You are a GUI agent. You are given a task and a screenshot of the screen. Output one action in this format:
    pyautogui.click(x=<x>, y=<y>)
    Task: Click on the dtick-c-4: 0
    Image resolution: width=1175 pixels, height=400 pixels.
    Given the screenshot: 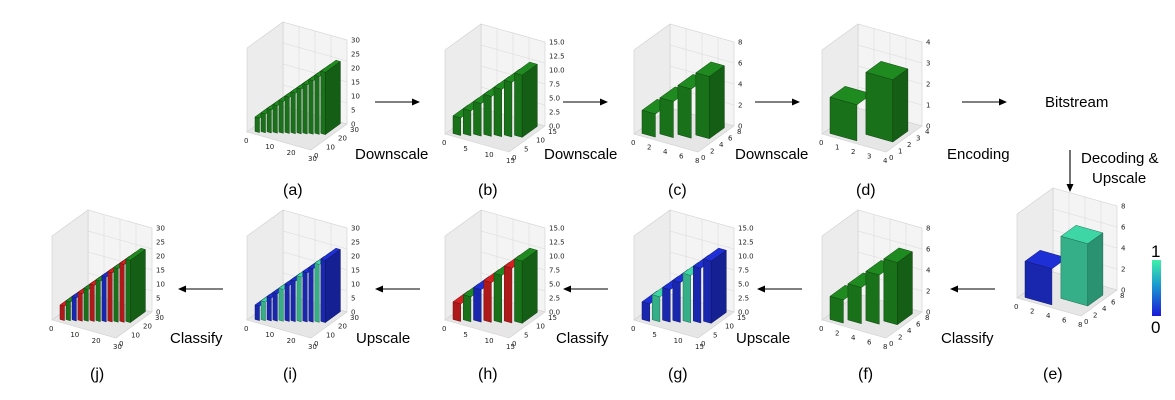 What is the action you would take?
    pyautogui.click(x=703, y=158)
    